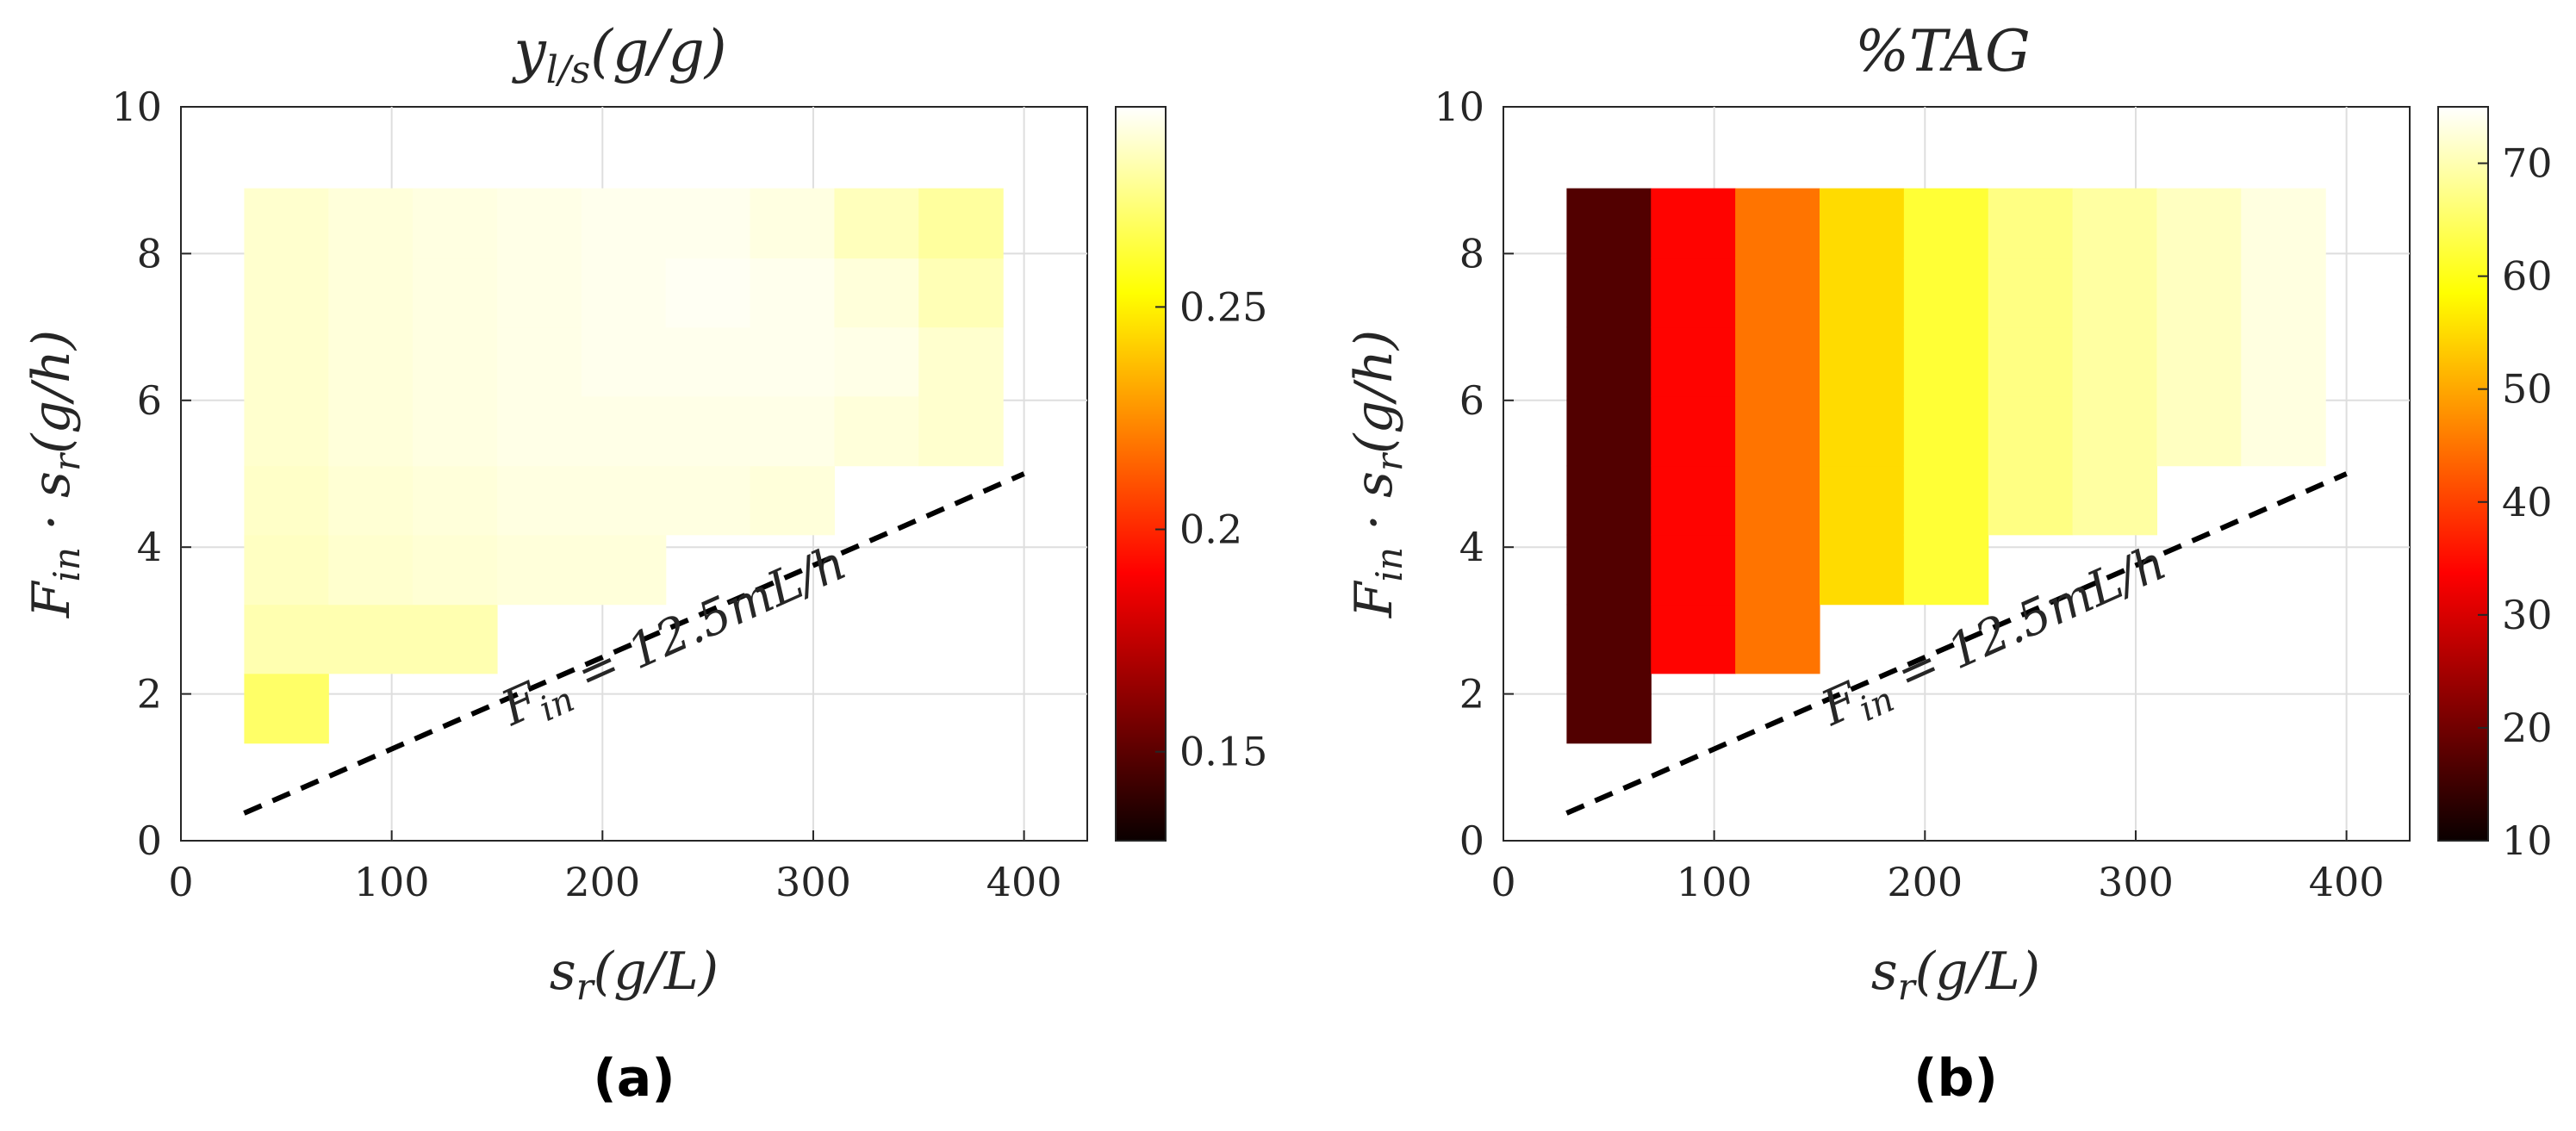 This screenshot has width=2576, height=1131. Describe the element at coordinates (2528, 840) in the screenshot. I see `colorbar-tick-label: 10` at that location.